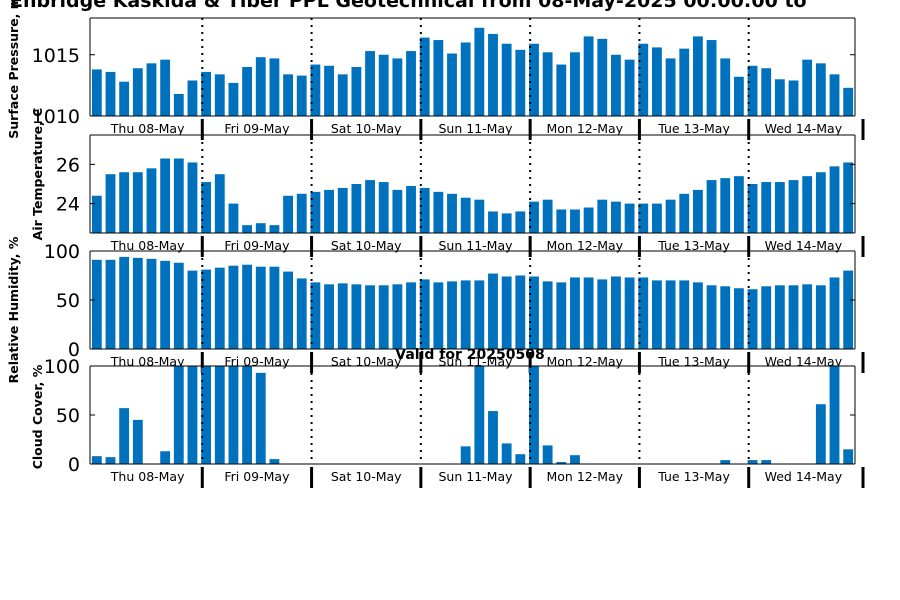  I want to click on y-tick-label-3-1: 0, so click(74, 350).